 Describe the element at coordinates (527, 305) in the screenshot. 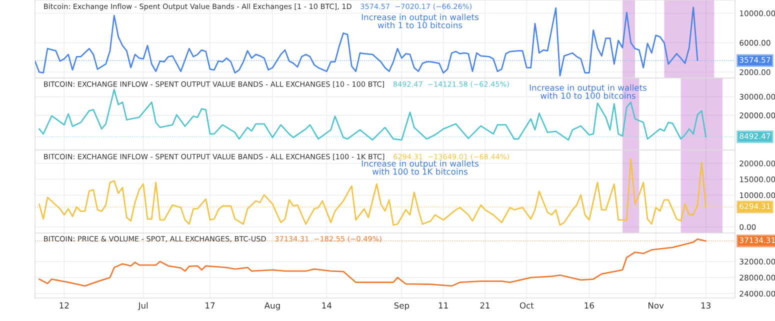

I see `x-tick-label: Oct` at that location.